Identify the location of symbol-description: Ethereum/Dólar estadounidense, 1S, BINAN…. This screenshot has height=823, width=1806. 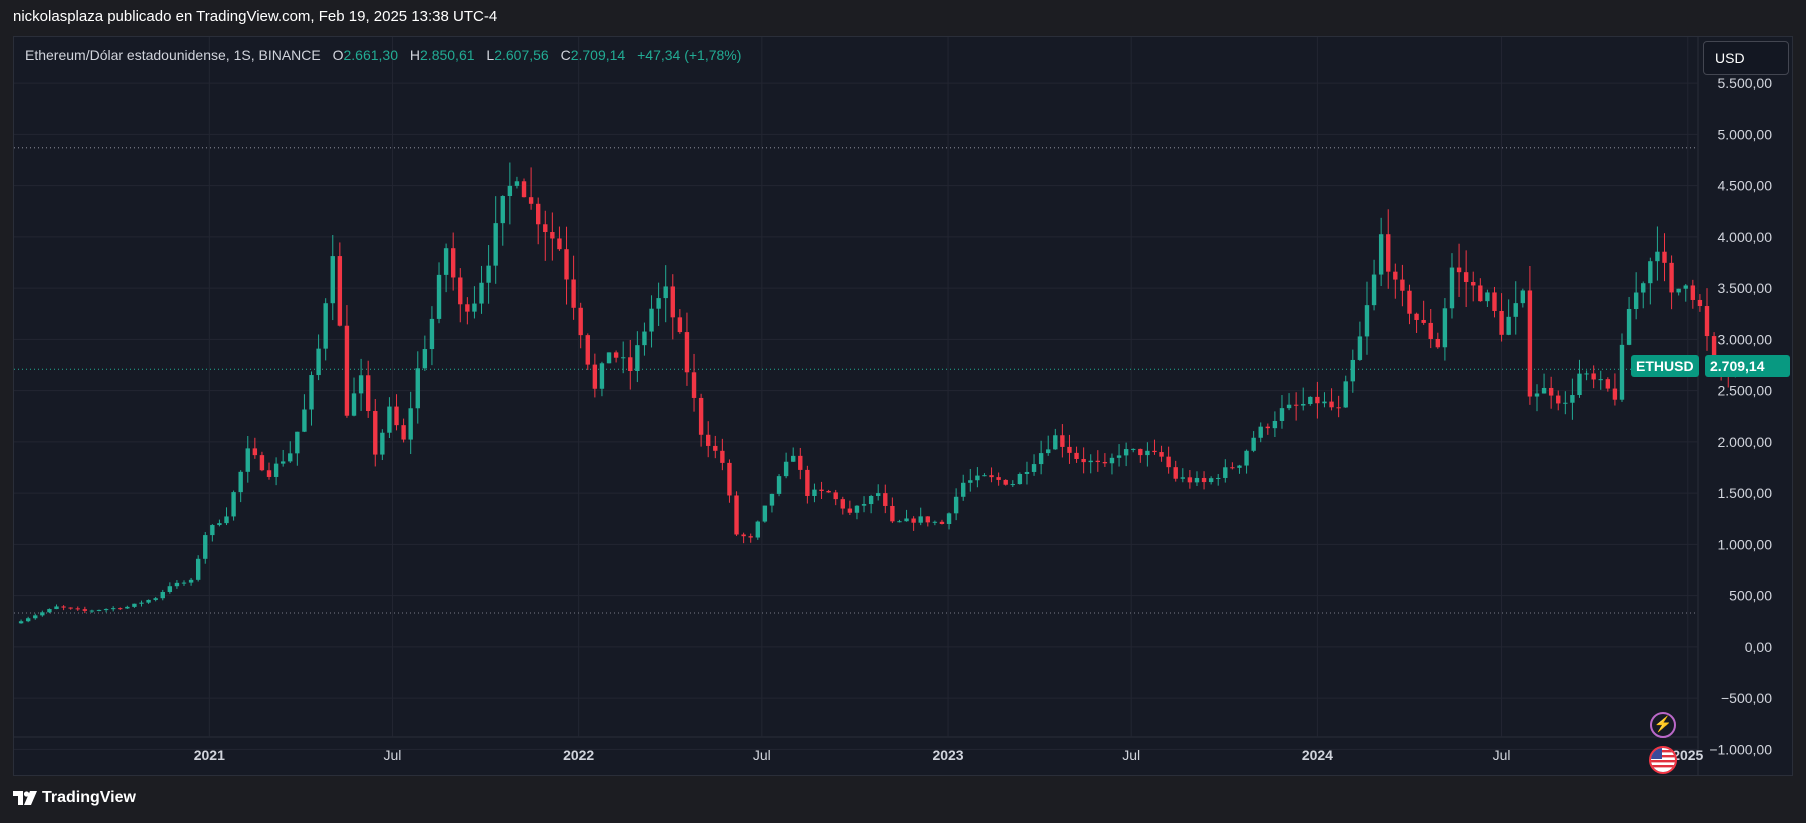
(173, 55).